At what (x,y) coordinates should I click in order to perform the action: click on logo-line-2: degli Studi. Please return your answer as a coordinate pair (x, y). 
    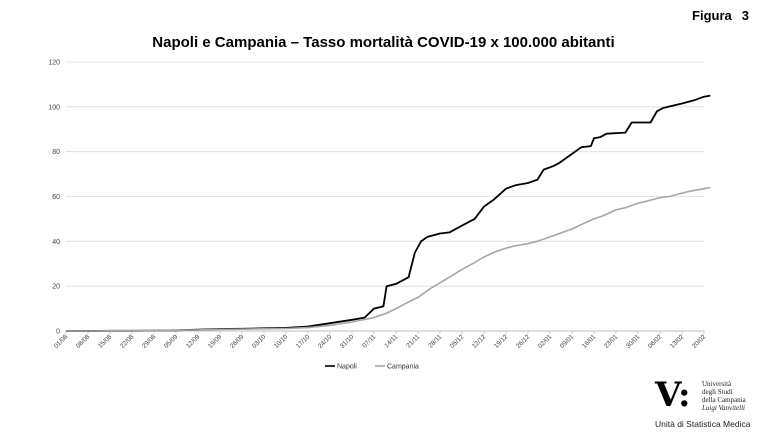
    Looking at the image, I should click on (717, 392).